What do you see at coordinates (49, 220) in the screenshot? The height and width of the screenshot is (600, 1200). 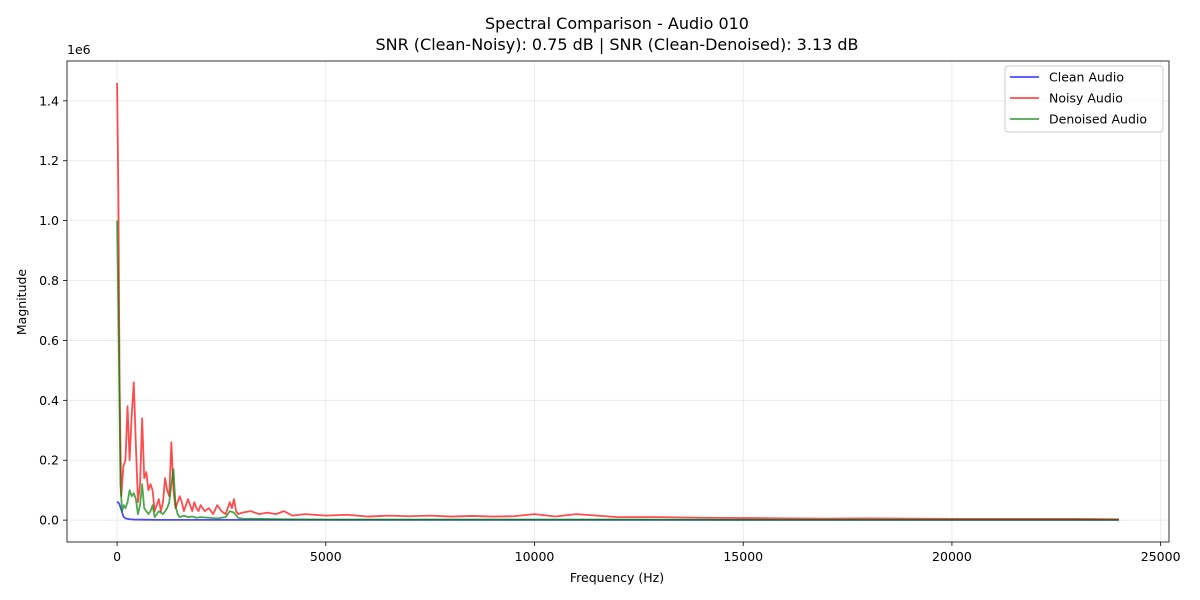 I see `y-tick-label: 1.0` at bounding box center [49, 220].